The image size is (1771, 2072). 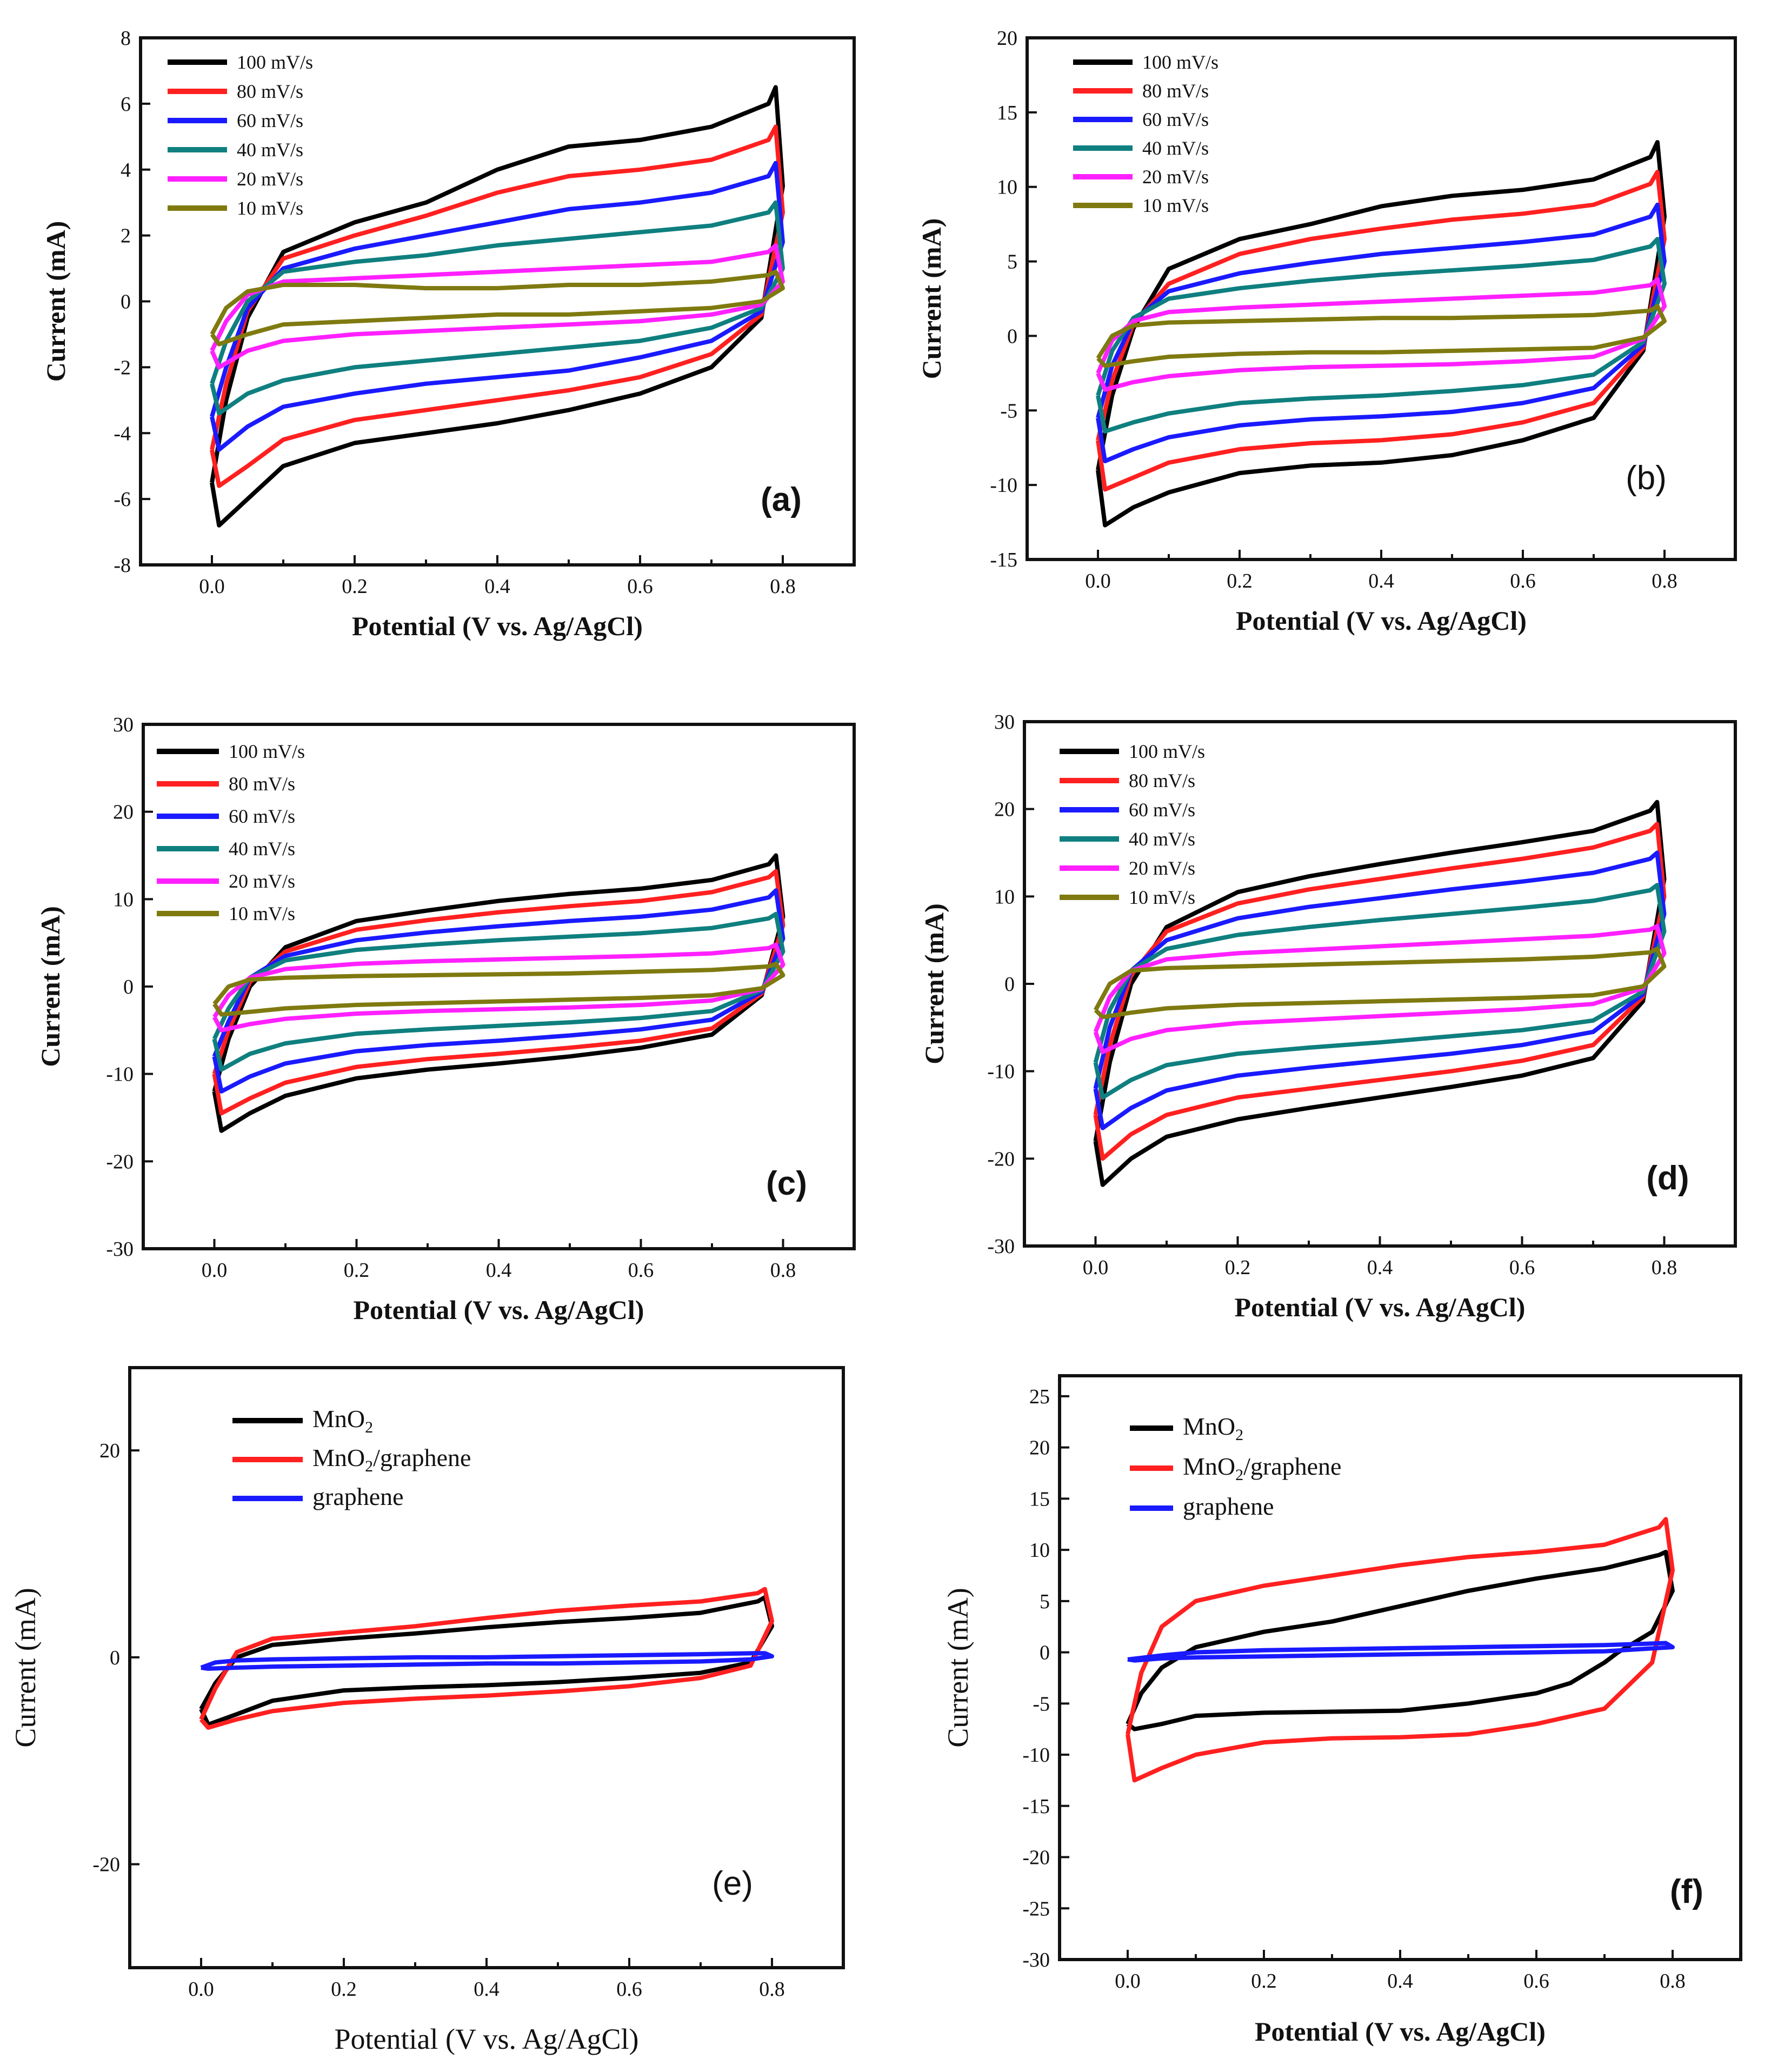 What do you see at coordinates (1400, 1640) in the screenshot?
I see `cv-curve-mno2` at bounding box center [1400, 1640].